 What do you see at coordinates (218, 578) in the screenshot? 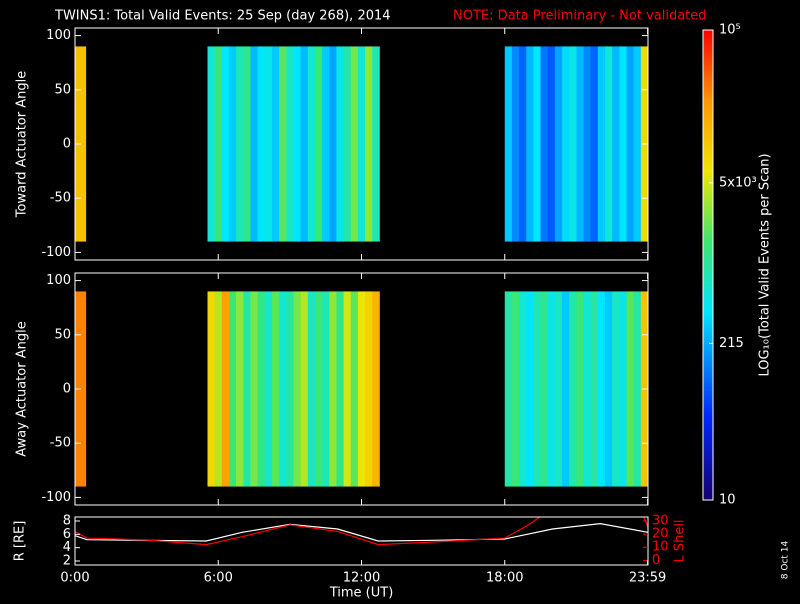
I see `x-tick-label: 6:00` at bounding box center [218, 578].